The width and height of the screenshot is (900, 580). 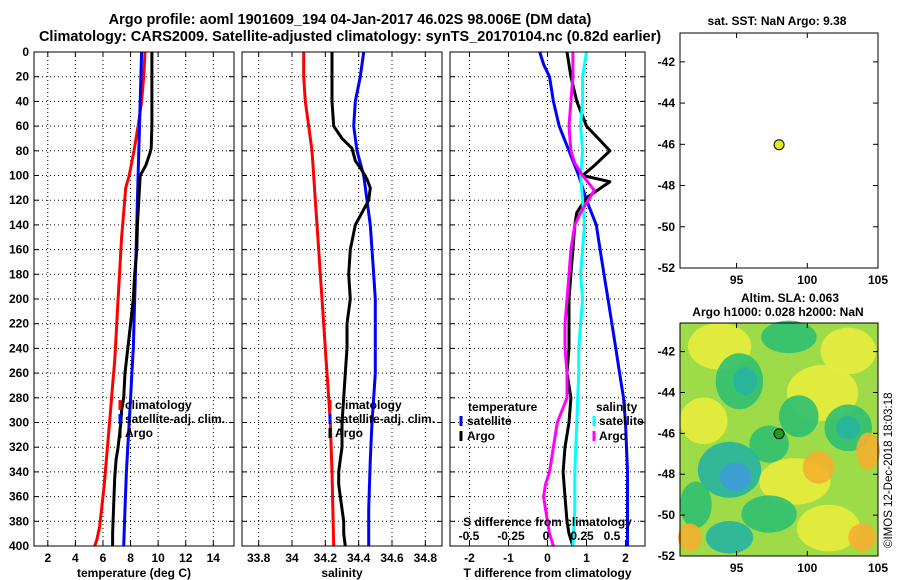 What do you see at coordinates (259, 558) in the screenshot?
I see `x-tick-label: 33.8` at bounding box center [259, 558].